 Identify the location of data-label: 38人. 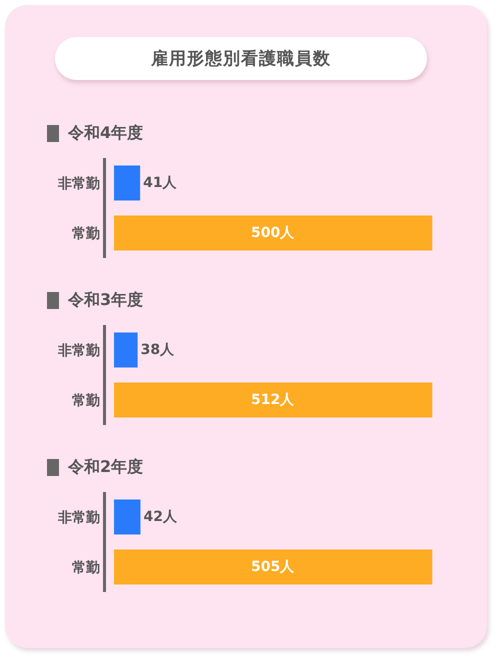
(158, 350).